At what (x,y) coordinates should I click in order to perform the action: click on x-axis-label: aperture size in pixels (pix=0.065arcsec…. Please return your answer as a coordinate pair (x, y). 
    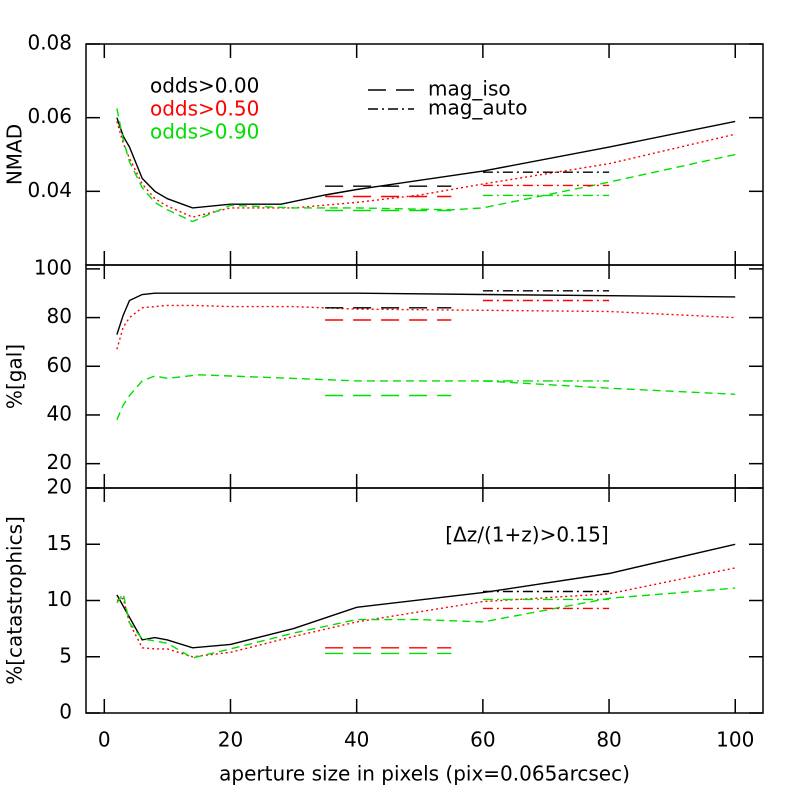
    Looking at the image, I should click on (424, 774).